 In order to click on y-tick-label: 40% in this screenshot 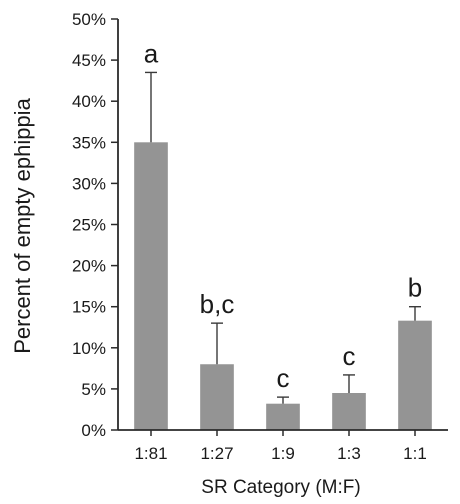, I will do `click(89, 101)`.